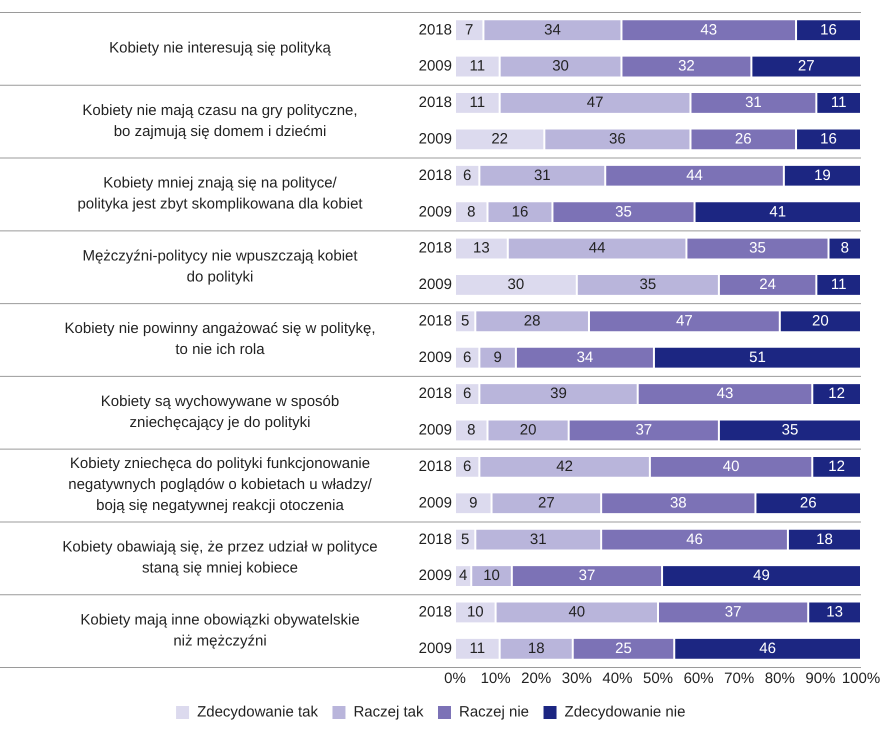 This screenshot has height=730, width=889. What do you see at coordinates (625, 712) in the screenshot?
I see `legend-label: Zdecydowanie nie` at bounding box center [625, 712].